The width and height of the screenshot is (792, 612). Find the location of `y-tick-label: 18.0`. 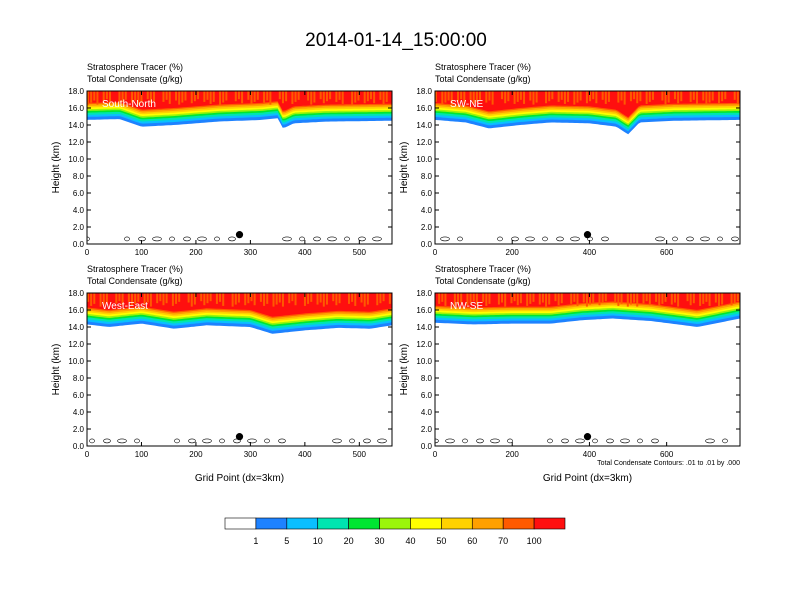

y-tick-label: 18.0 is located at coordinates (424, 293).